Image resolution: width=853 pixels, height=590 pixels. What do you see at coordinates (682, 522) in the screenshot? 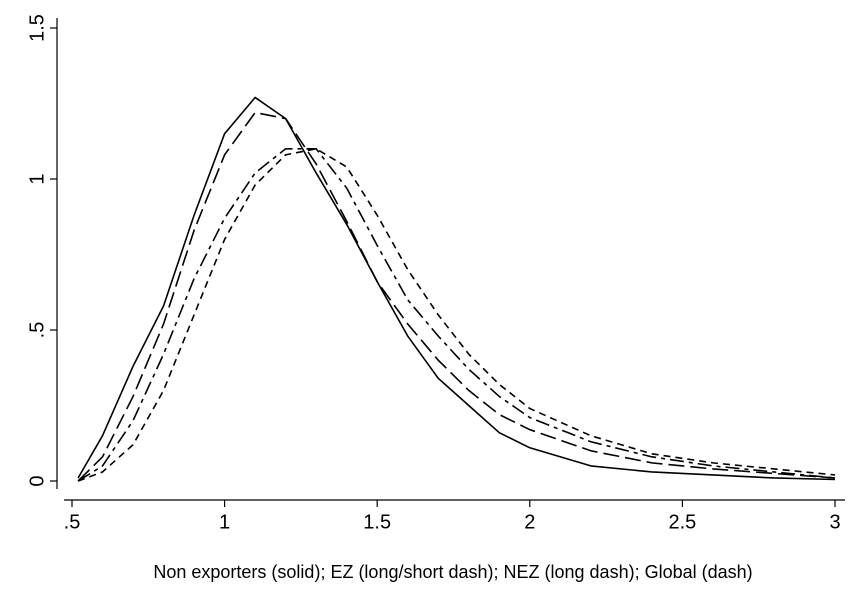
I see `x-tick-label: 2.5` at bounding box center [682, 522].